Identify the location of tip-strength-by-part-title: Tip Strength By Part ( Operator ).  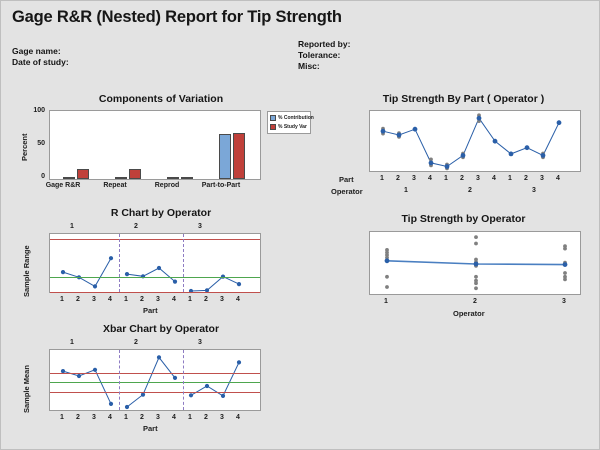
(463, 99).